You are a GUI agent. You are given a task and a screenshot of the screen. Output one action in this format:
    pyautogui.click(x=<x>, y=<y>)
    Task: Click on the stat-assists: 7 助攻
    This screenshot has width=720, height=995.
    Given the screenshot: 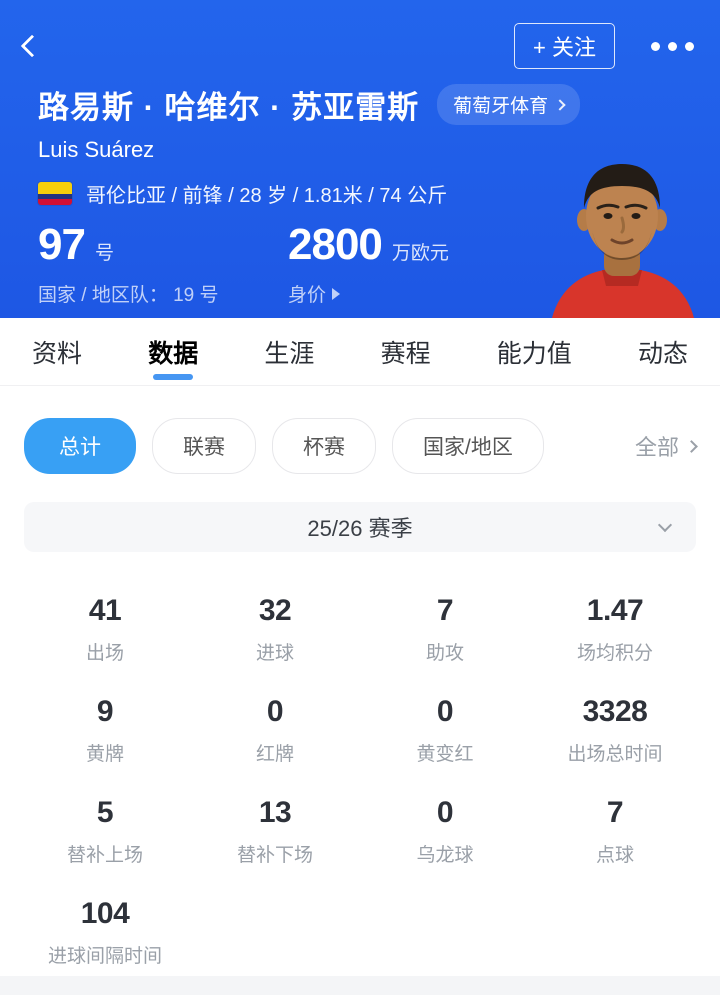 What is the action you would take?
    pyautogui.click(x=445, y=629)
    